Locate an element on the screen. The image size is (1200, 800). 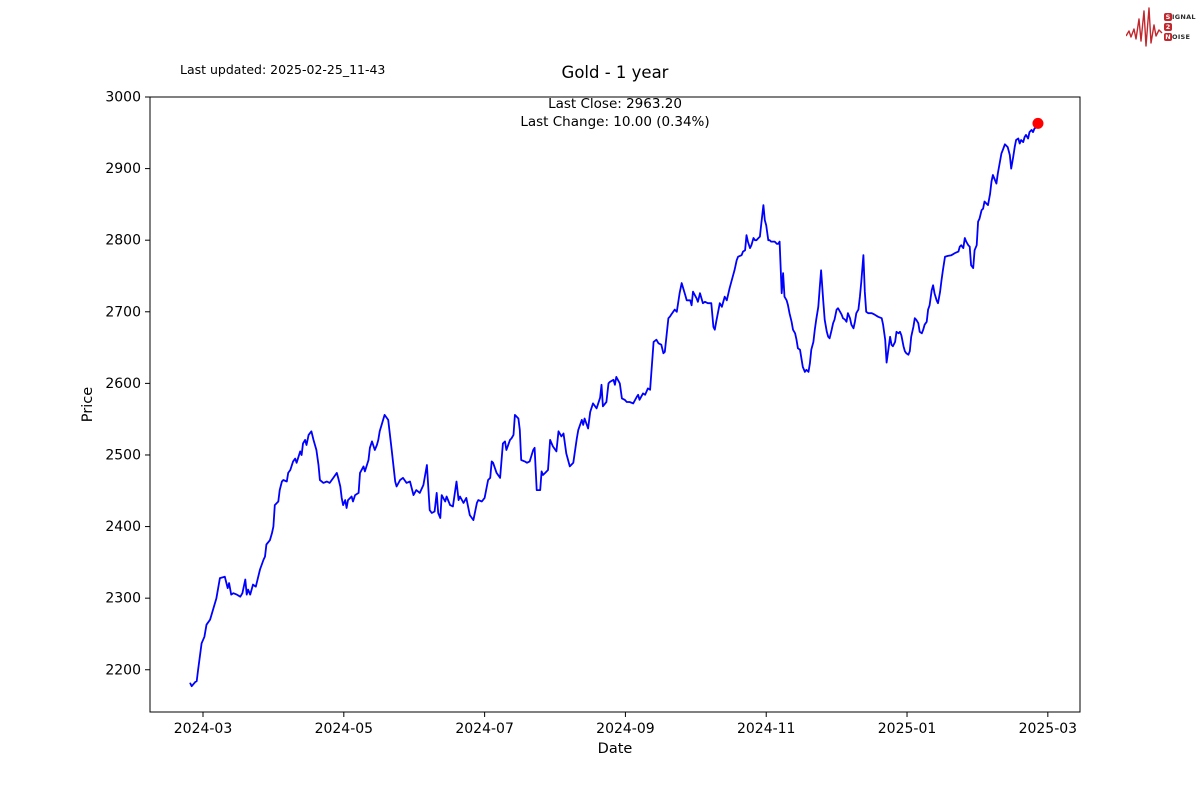
signal2noise-logo: S IGNAL 2 N OISE is located at coordinates (1163, 27).